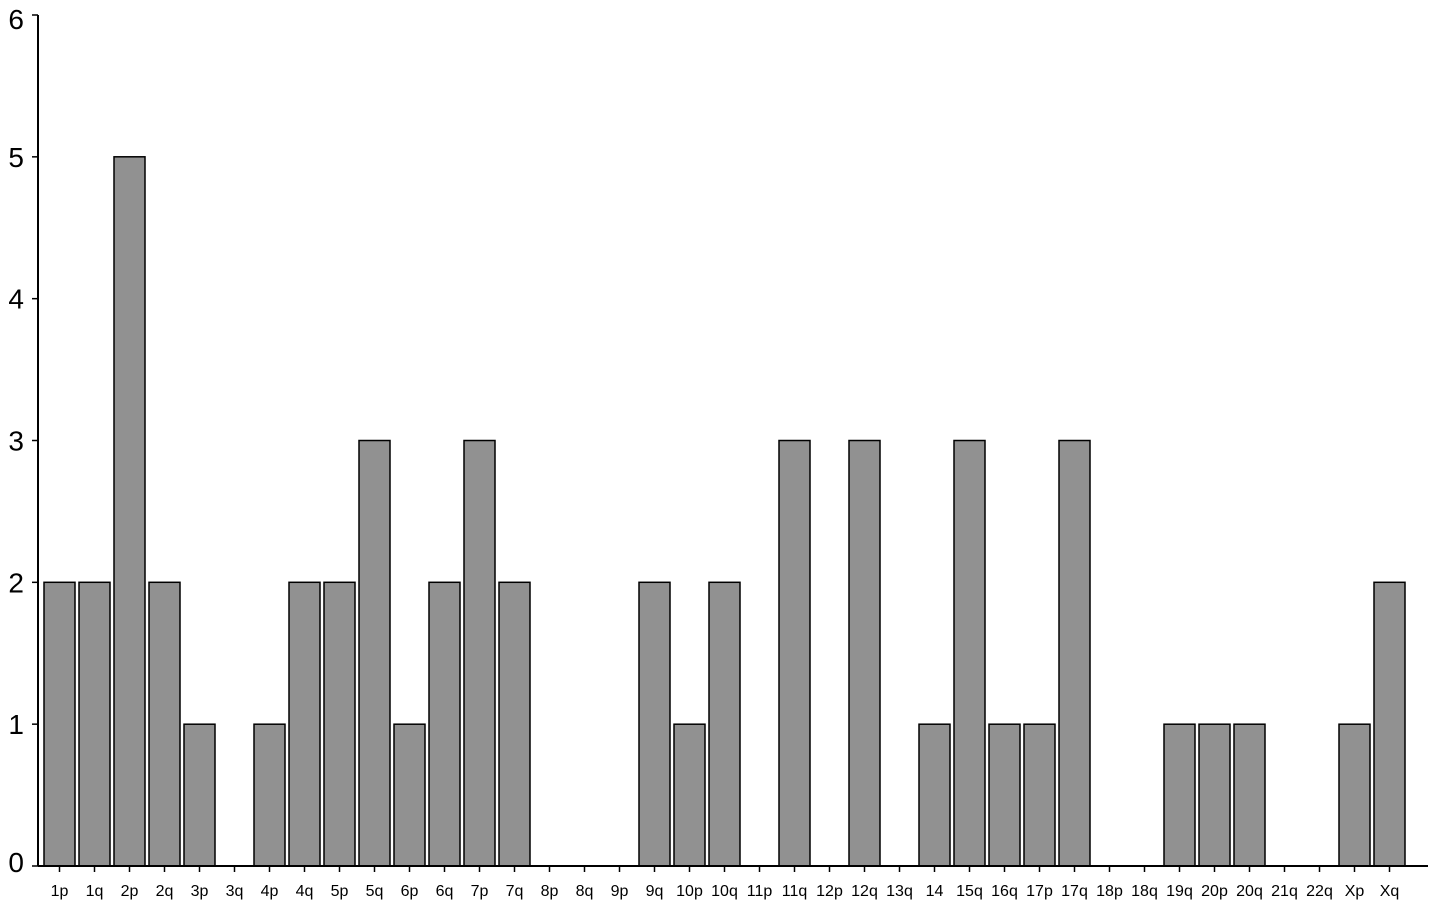  What do you see at coordinates (16, 724) in the screenshot?
I see `y-tick-label: 1` at bounding box center [16, 724].